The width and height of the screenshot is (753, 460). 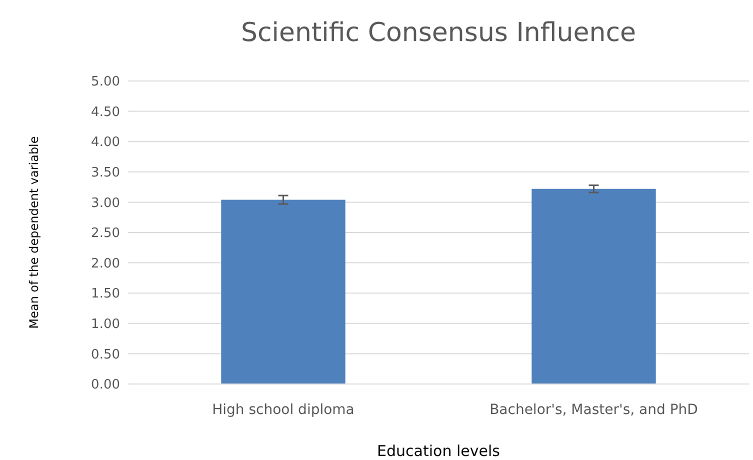 I want to click on y-tick-label: 1.00, so click(x=105, y=324).